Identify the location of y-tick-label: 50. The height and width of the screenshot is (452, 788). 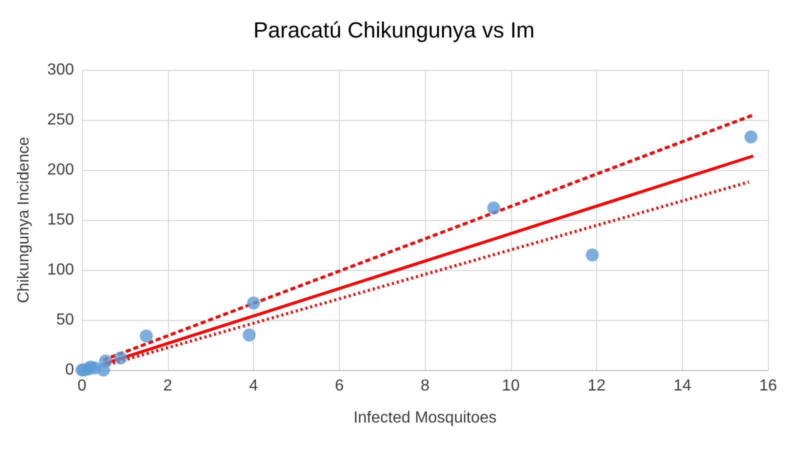
(65, 320).